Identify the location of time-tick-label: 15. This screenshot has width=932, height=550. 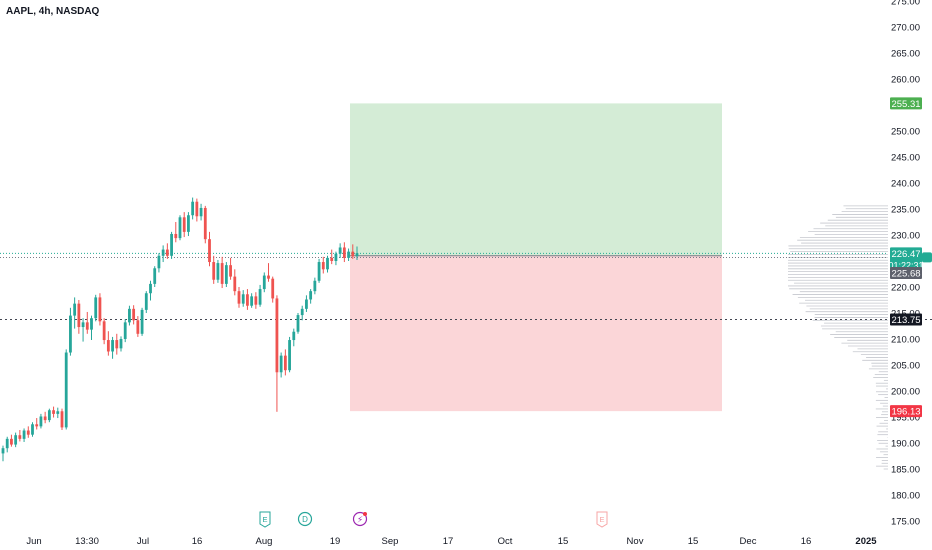
(563, 541).